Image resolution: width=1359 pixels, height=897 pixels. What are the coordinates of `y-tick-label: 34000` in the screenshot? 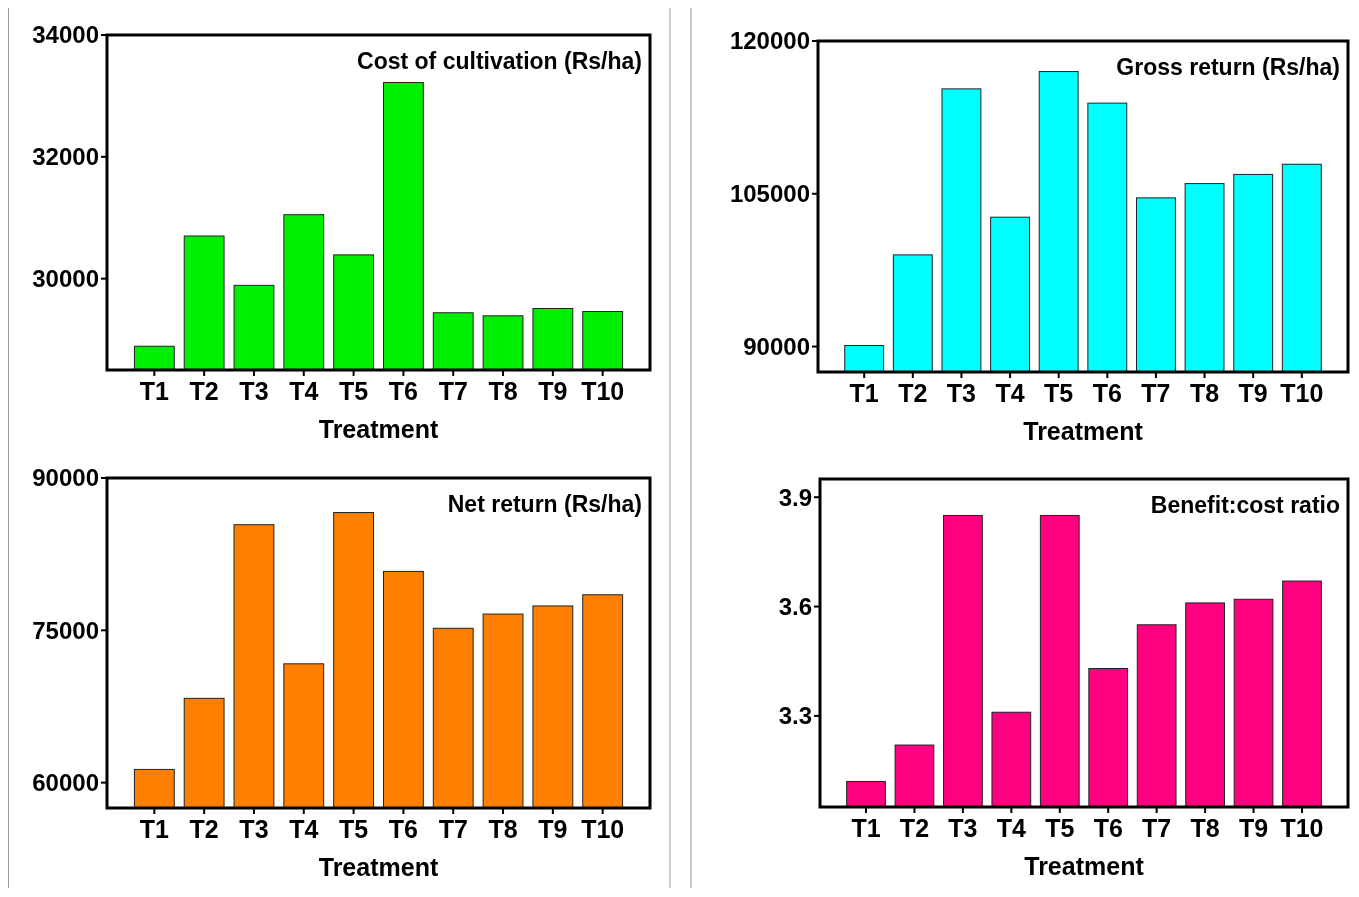 It's located at (65, 35).